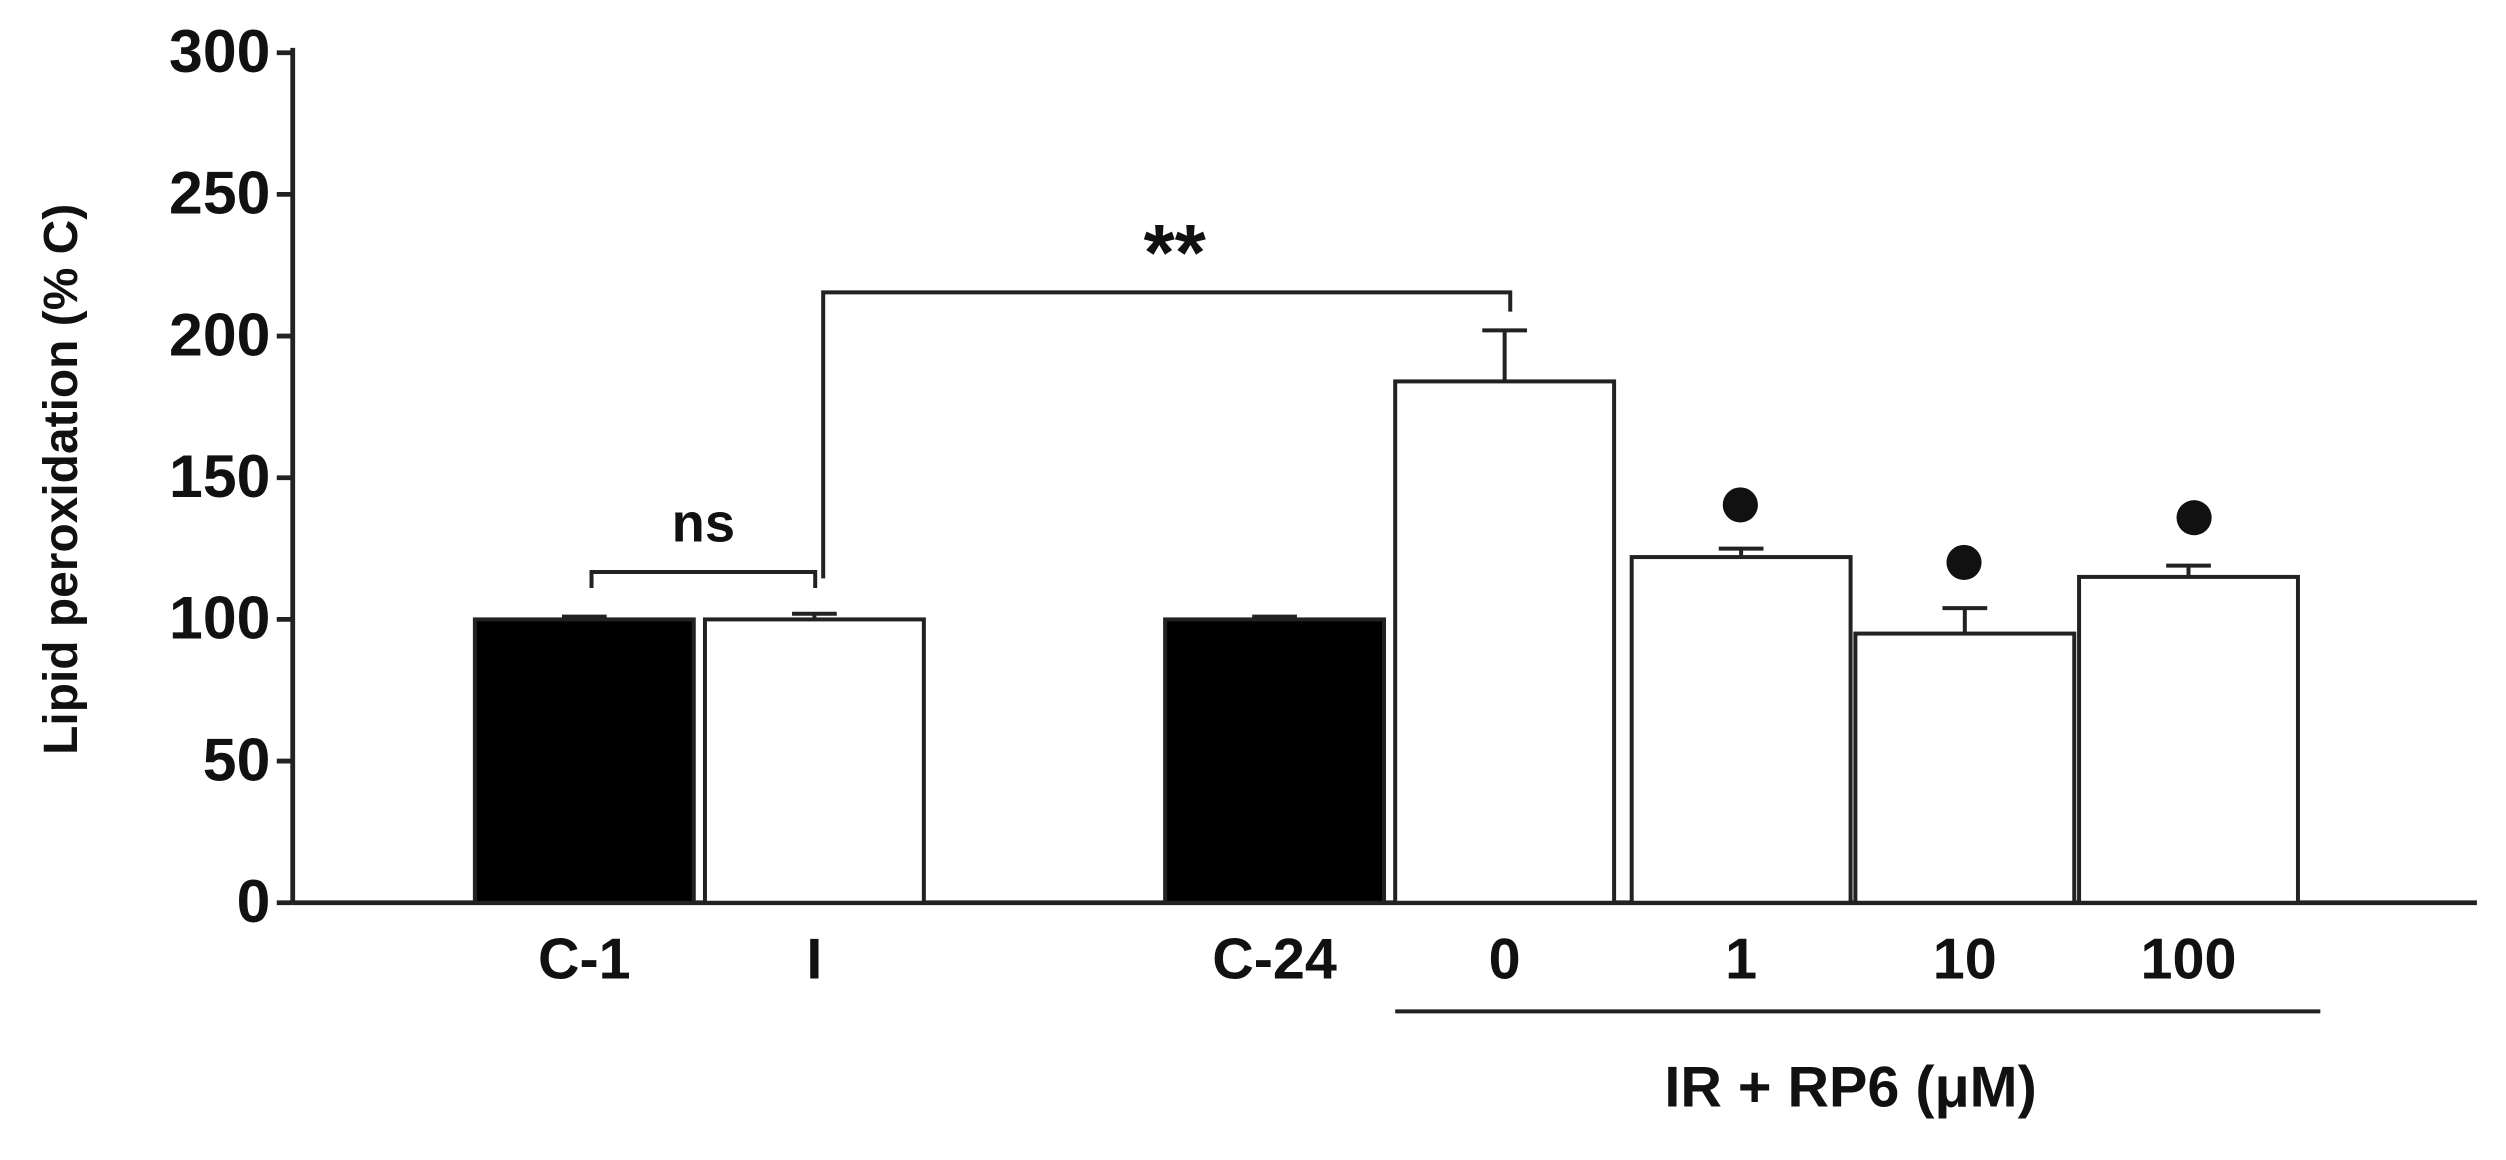 This screenshot has height=1160, width=2506. What do you see at coordinates (219, 476) in the screenshot?
I see `y-tick-label: 150` at bounding box center [219, 476].